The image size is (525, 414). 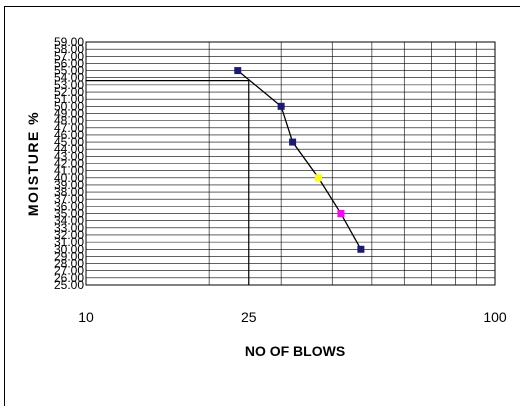 I want to click on y-tick-label: 33.00, so click(x=69, y=228).